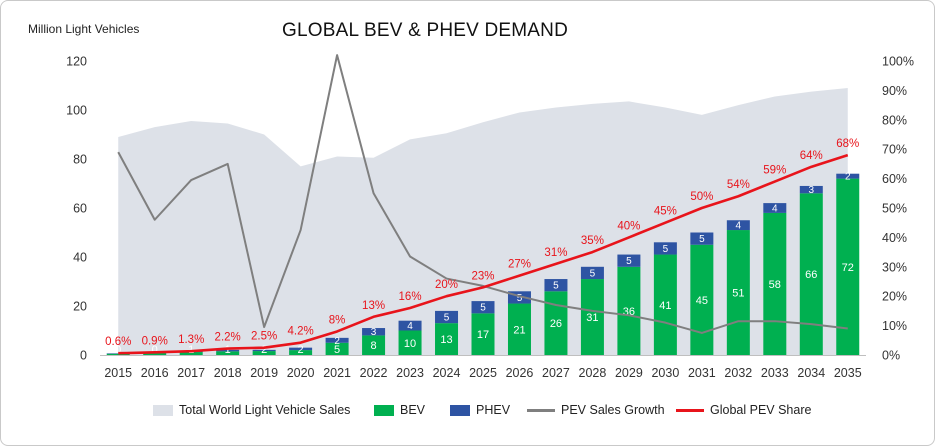 The image size is (935, 446). What do you see at coordinates (191, 373) in the screenshot?
I see `x-tick-2017: 2017` at bounding box center [191, 373].